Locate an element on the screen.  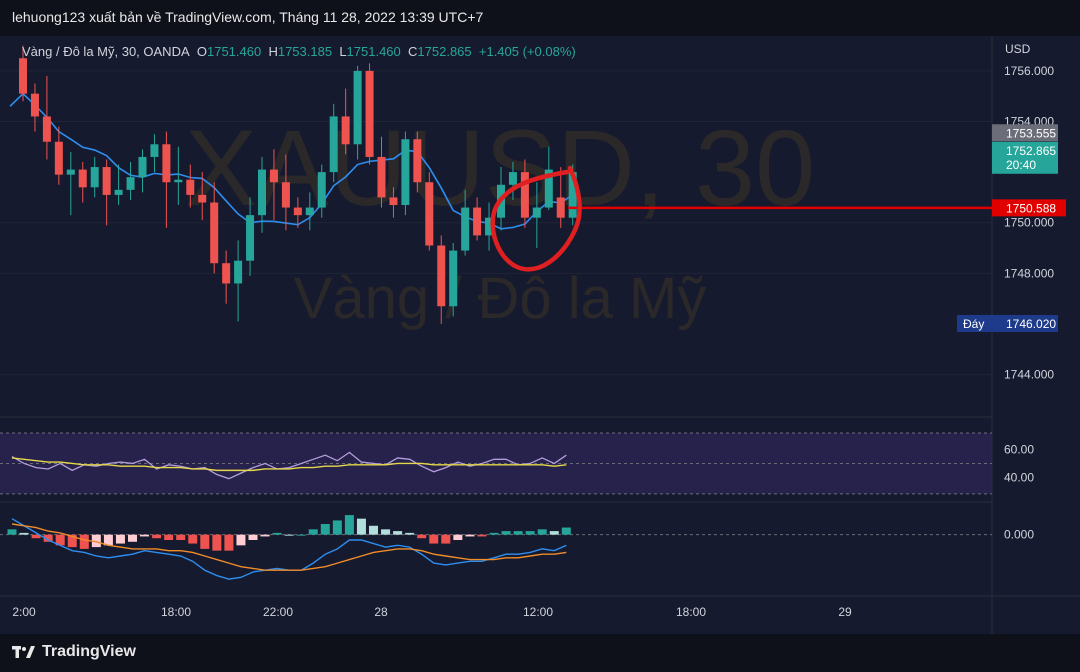
high-tag: 1753.555 is located at coordinates (1025, 133).